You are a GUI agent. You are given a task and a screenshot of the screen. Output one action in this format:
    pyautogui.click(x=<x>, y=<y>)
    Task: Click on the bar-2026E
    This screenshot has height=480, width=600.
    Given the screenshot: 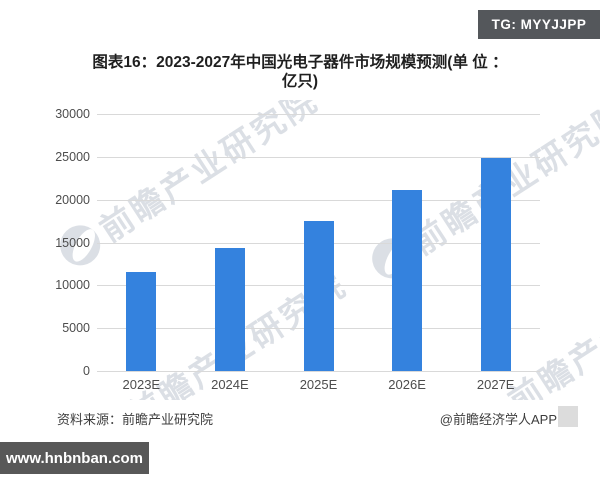 What is the action you would take?
    pyautogui.click(x=407, y=280)
    